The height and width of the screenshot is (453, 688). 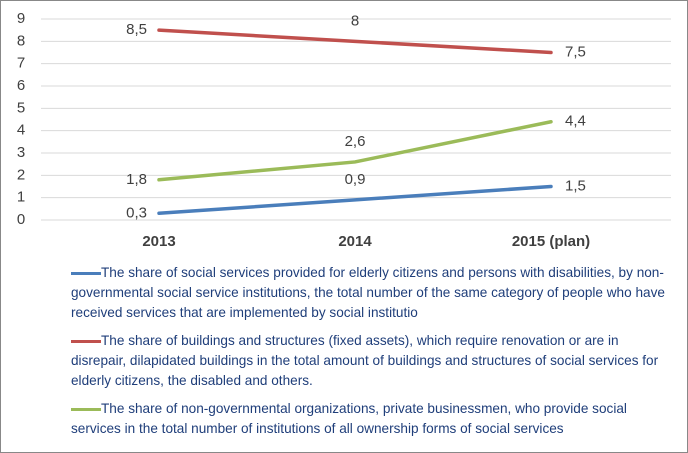 I want to click on y-tick-label: 6, so click(x=21, y=85).